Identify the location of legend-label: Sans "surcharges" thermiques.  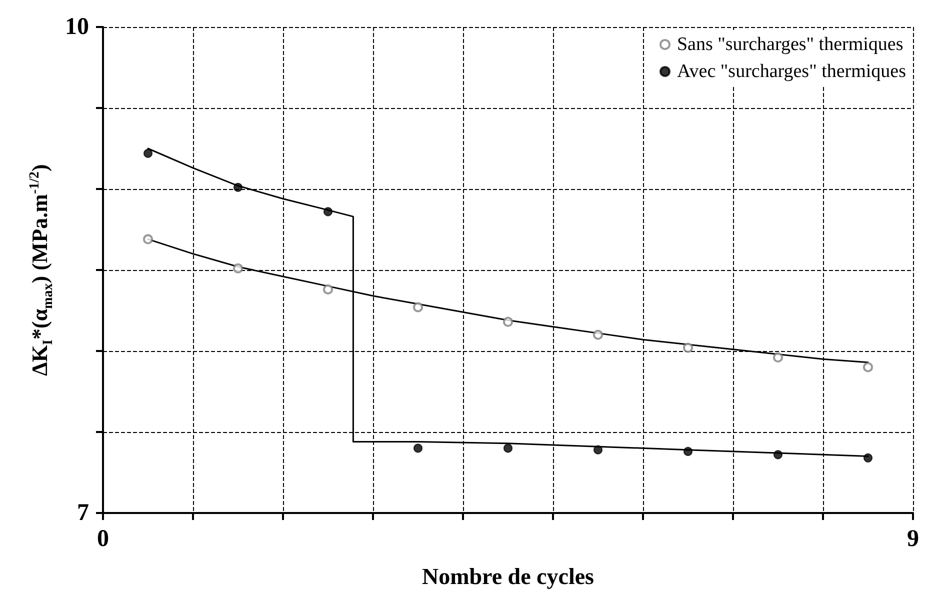
(790, 44).